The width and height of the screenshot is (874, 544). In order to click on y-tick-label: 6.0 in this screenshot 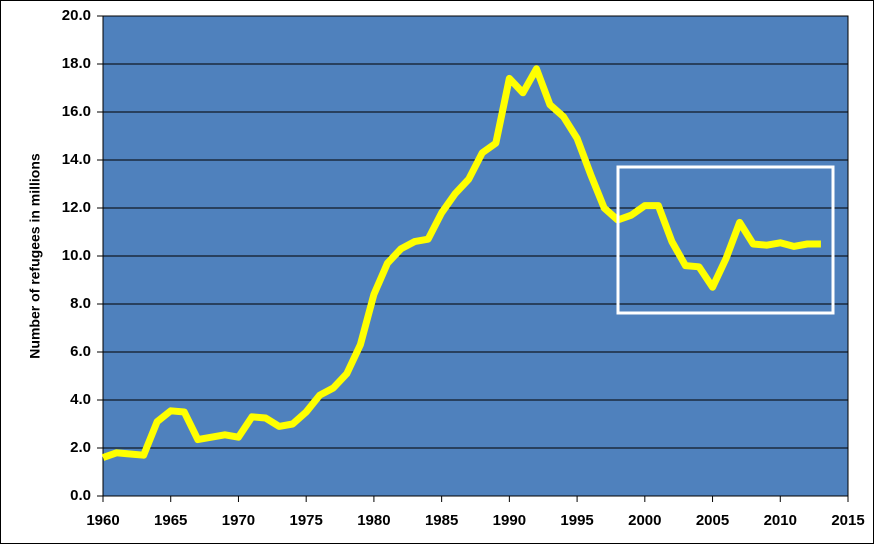, I will do `click(80, 351)`.